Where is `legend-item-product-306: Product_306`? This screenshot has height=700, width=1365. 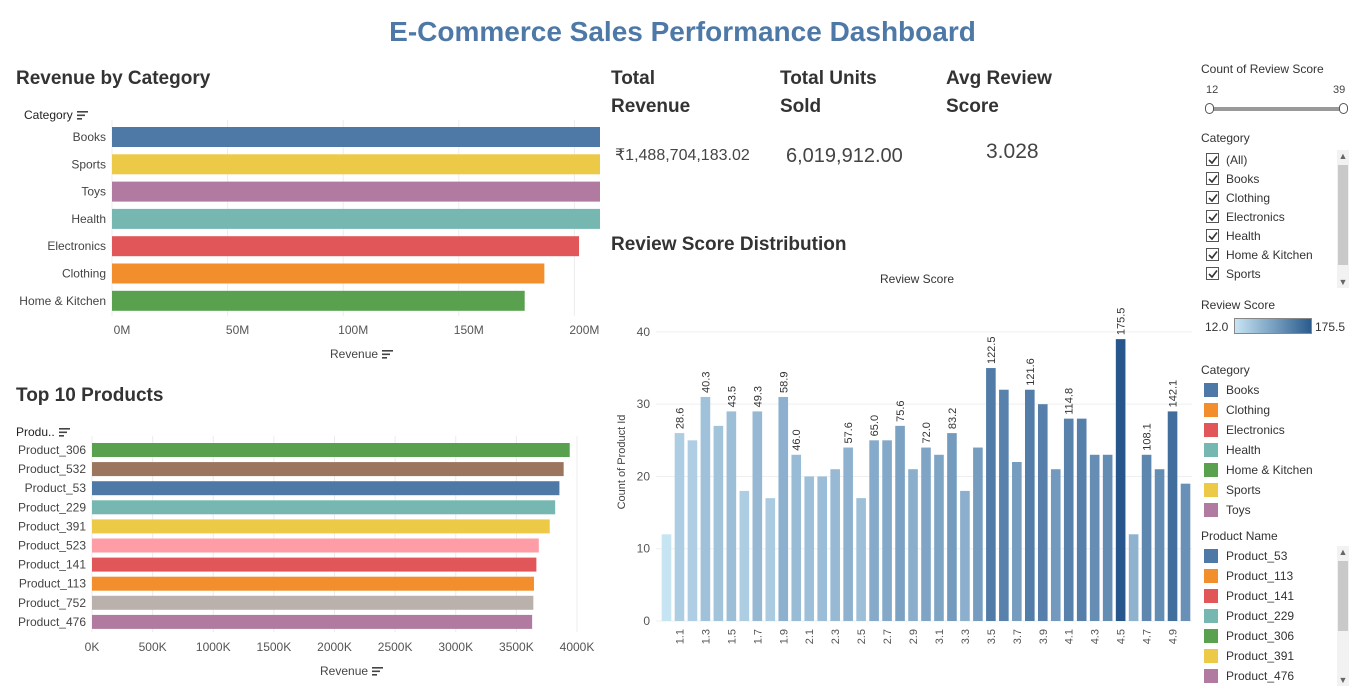 legend-item-product-306: Product_306 is located at coordinates (1249, 636).